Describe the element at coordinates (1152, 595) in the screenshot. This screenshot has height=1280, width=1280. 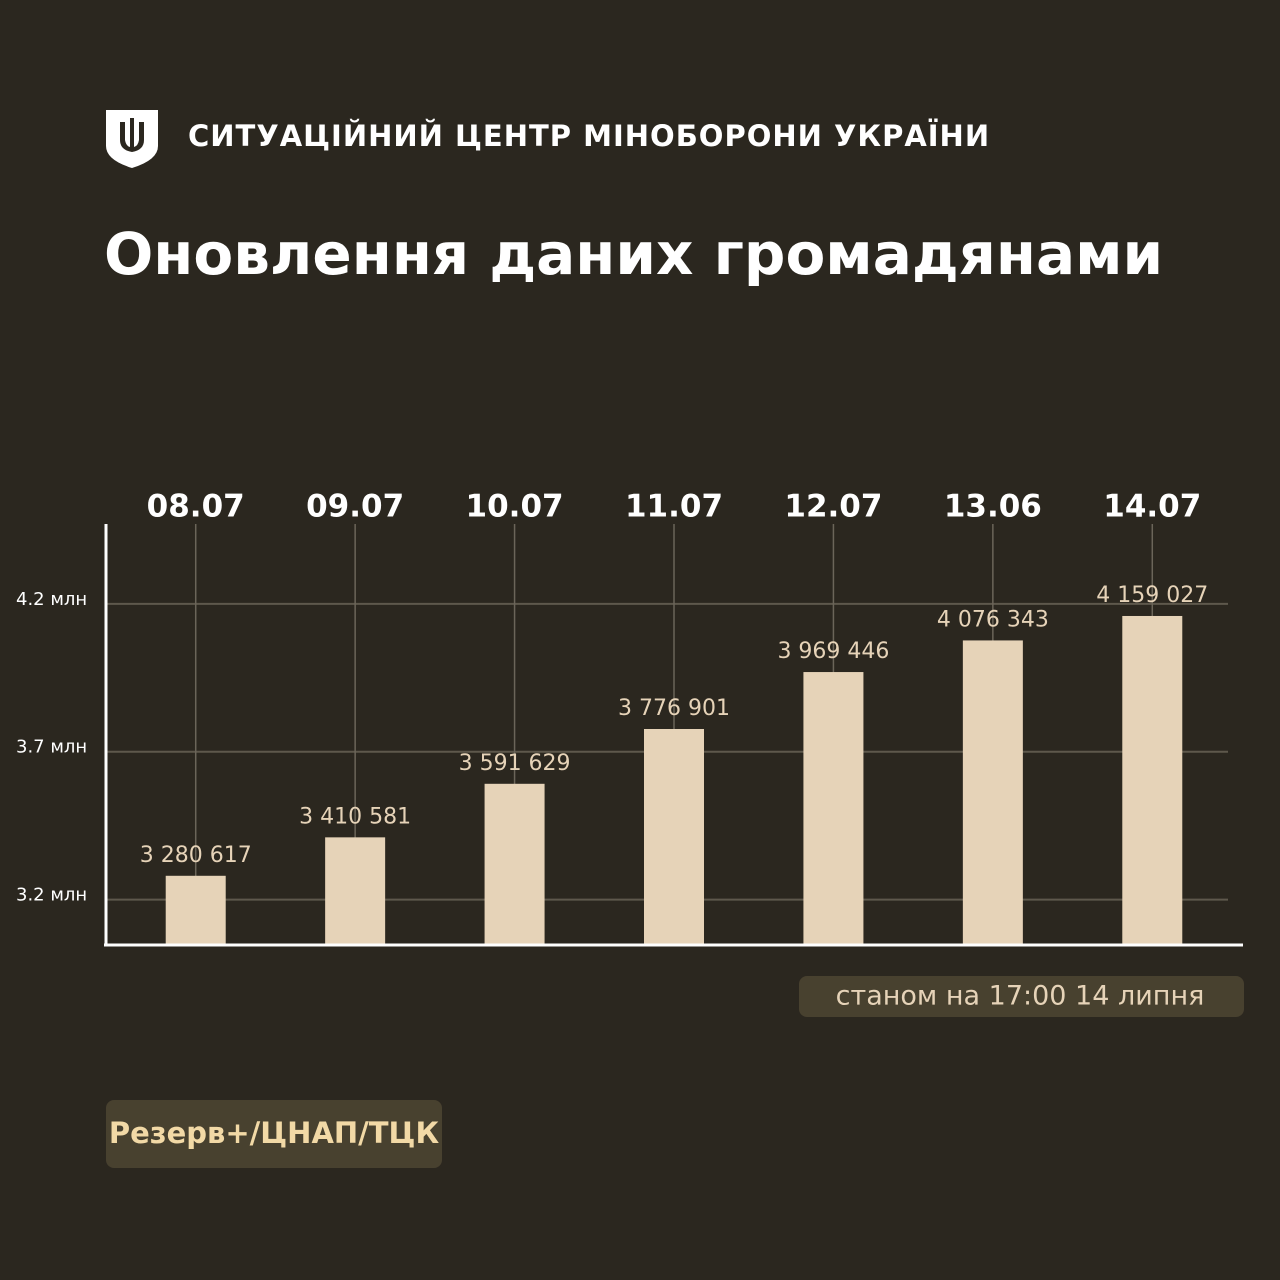
I see `value-label: 4 159 027` at that location.